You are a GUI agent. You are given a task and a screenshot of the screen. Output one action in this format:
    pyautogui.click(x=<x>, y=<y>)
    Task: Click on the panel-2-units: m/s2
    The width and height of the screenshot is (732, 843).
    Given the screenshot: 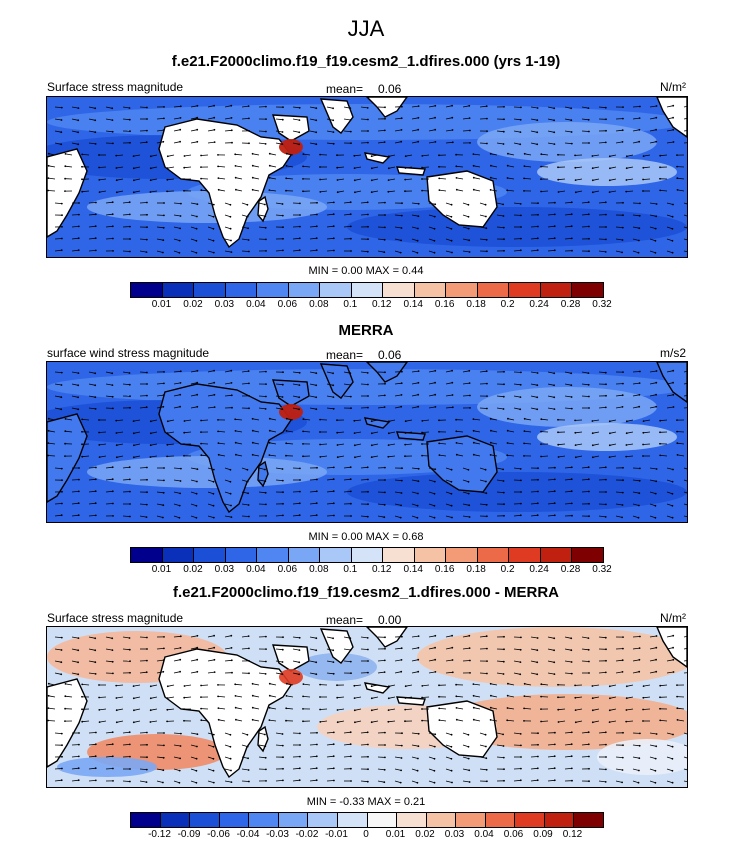 What is the action you would take?
    pyautogui.click(x=673, y=353)
    